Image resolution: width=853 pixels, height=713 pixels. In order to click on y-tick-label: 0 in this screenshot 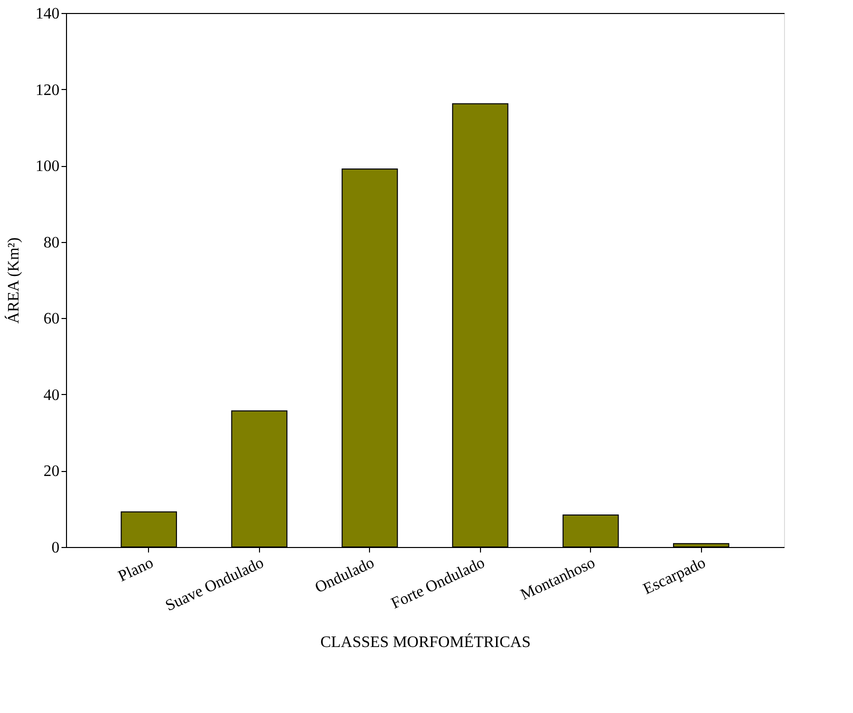, I will do `click(56, 548)`.